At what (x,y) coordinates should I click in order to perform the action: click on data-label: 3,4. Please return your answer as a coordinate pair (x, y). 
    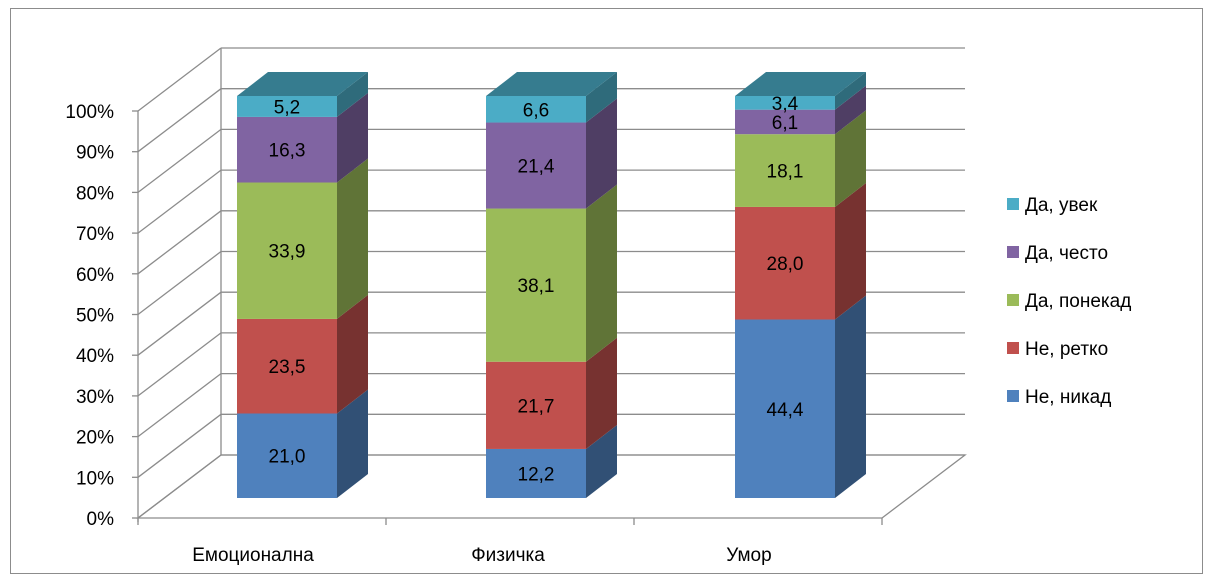
    Looking at the image, I should click on (785, 104).